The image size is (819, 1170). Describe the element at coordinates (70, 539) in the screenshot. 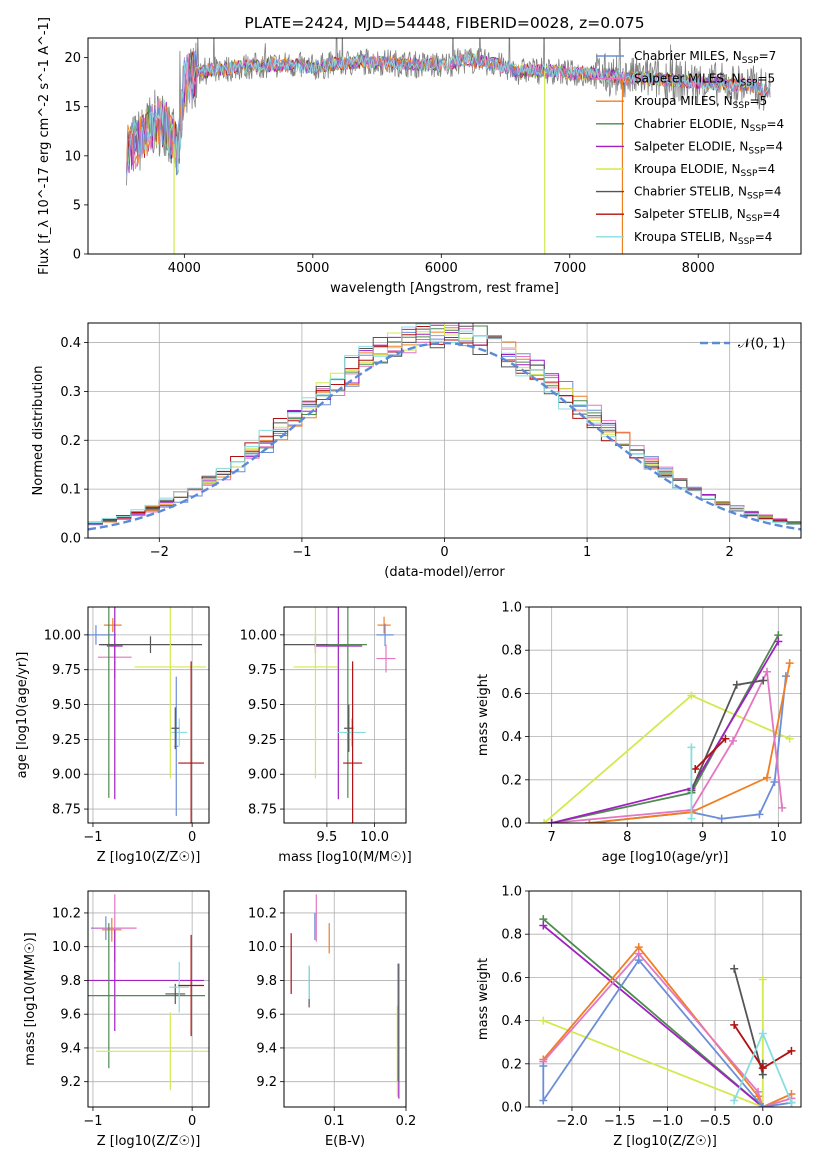

I see `y-tick-label: 0.0` at that location.